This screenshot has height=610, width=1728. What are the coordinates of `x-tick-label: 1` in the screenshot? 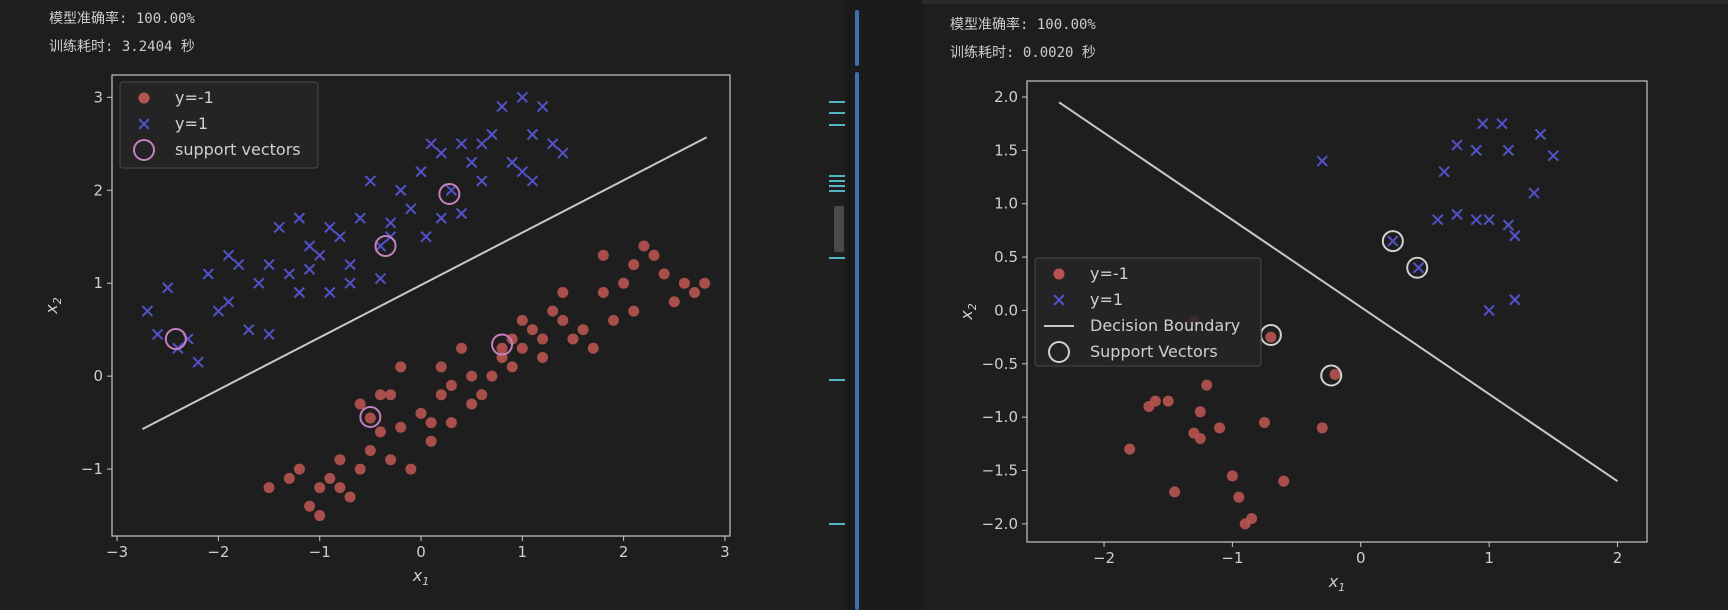 It's located at (523, 552).